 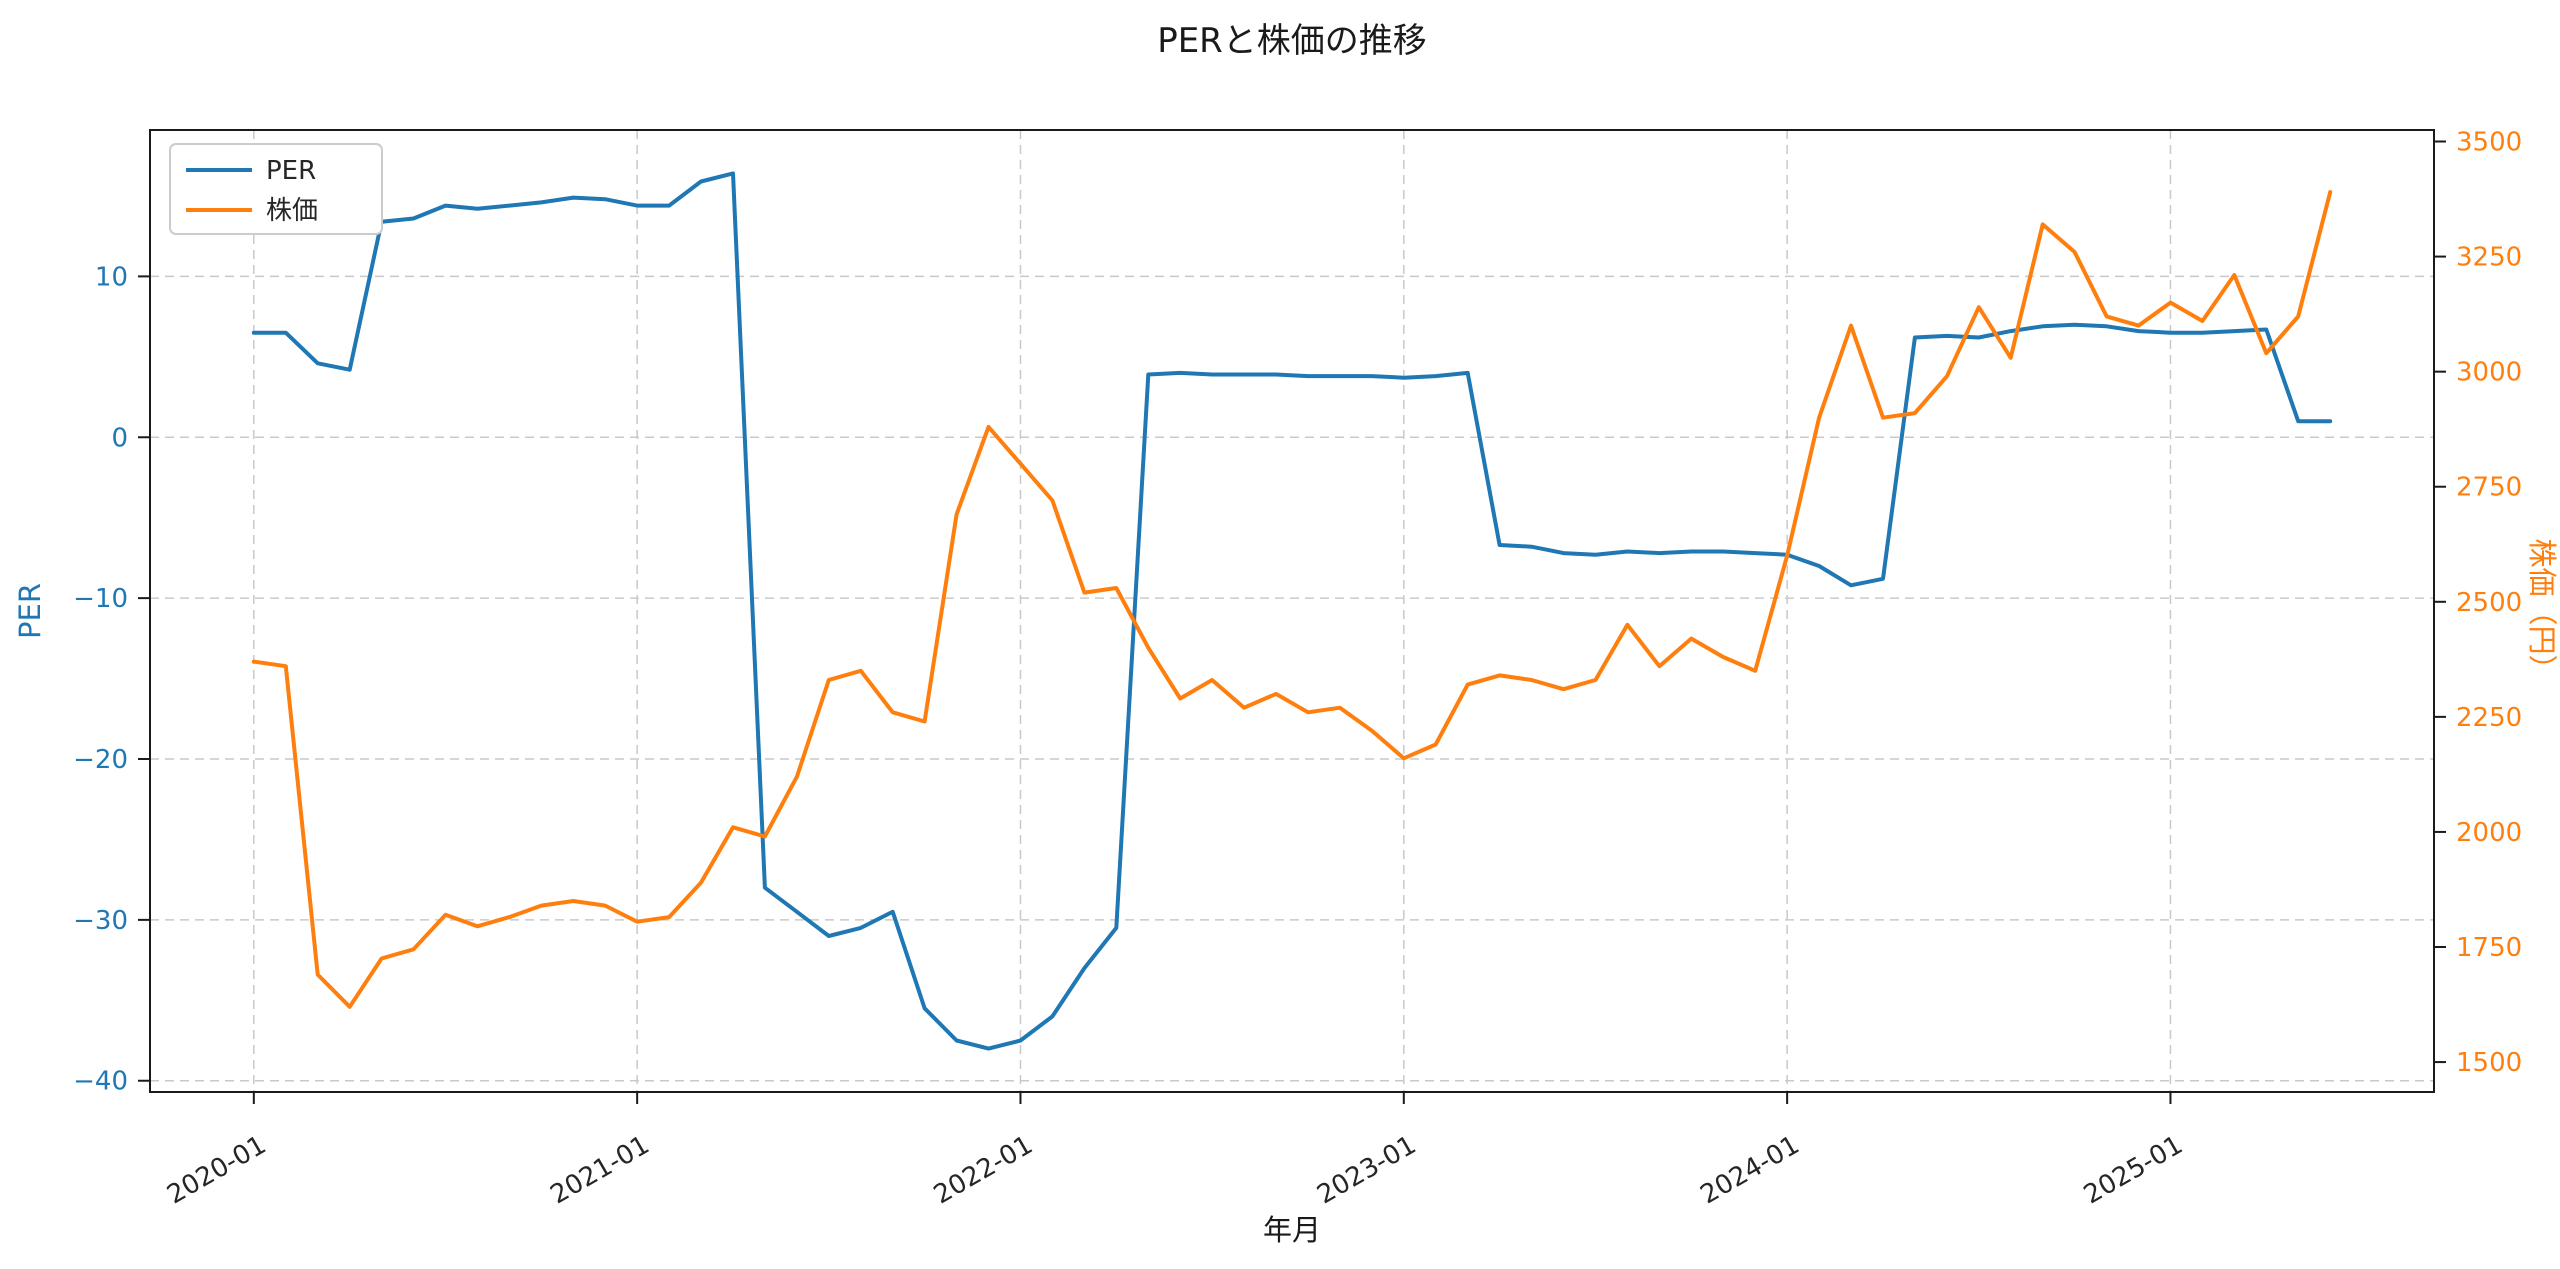 What do you see at coordinates (292, 211) in the screenshot?
I see `legend-label: 株価` at bounding box center [292, 211].